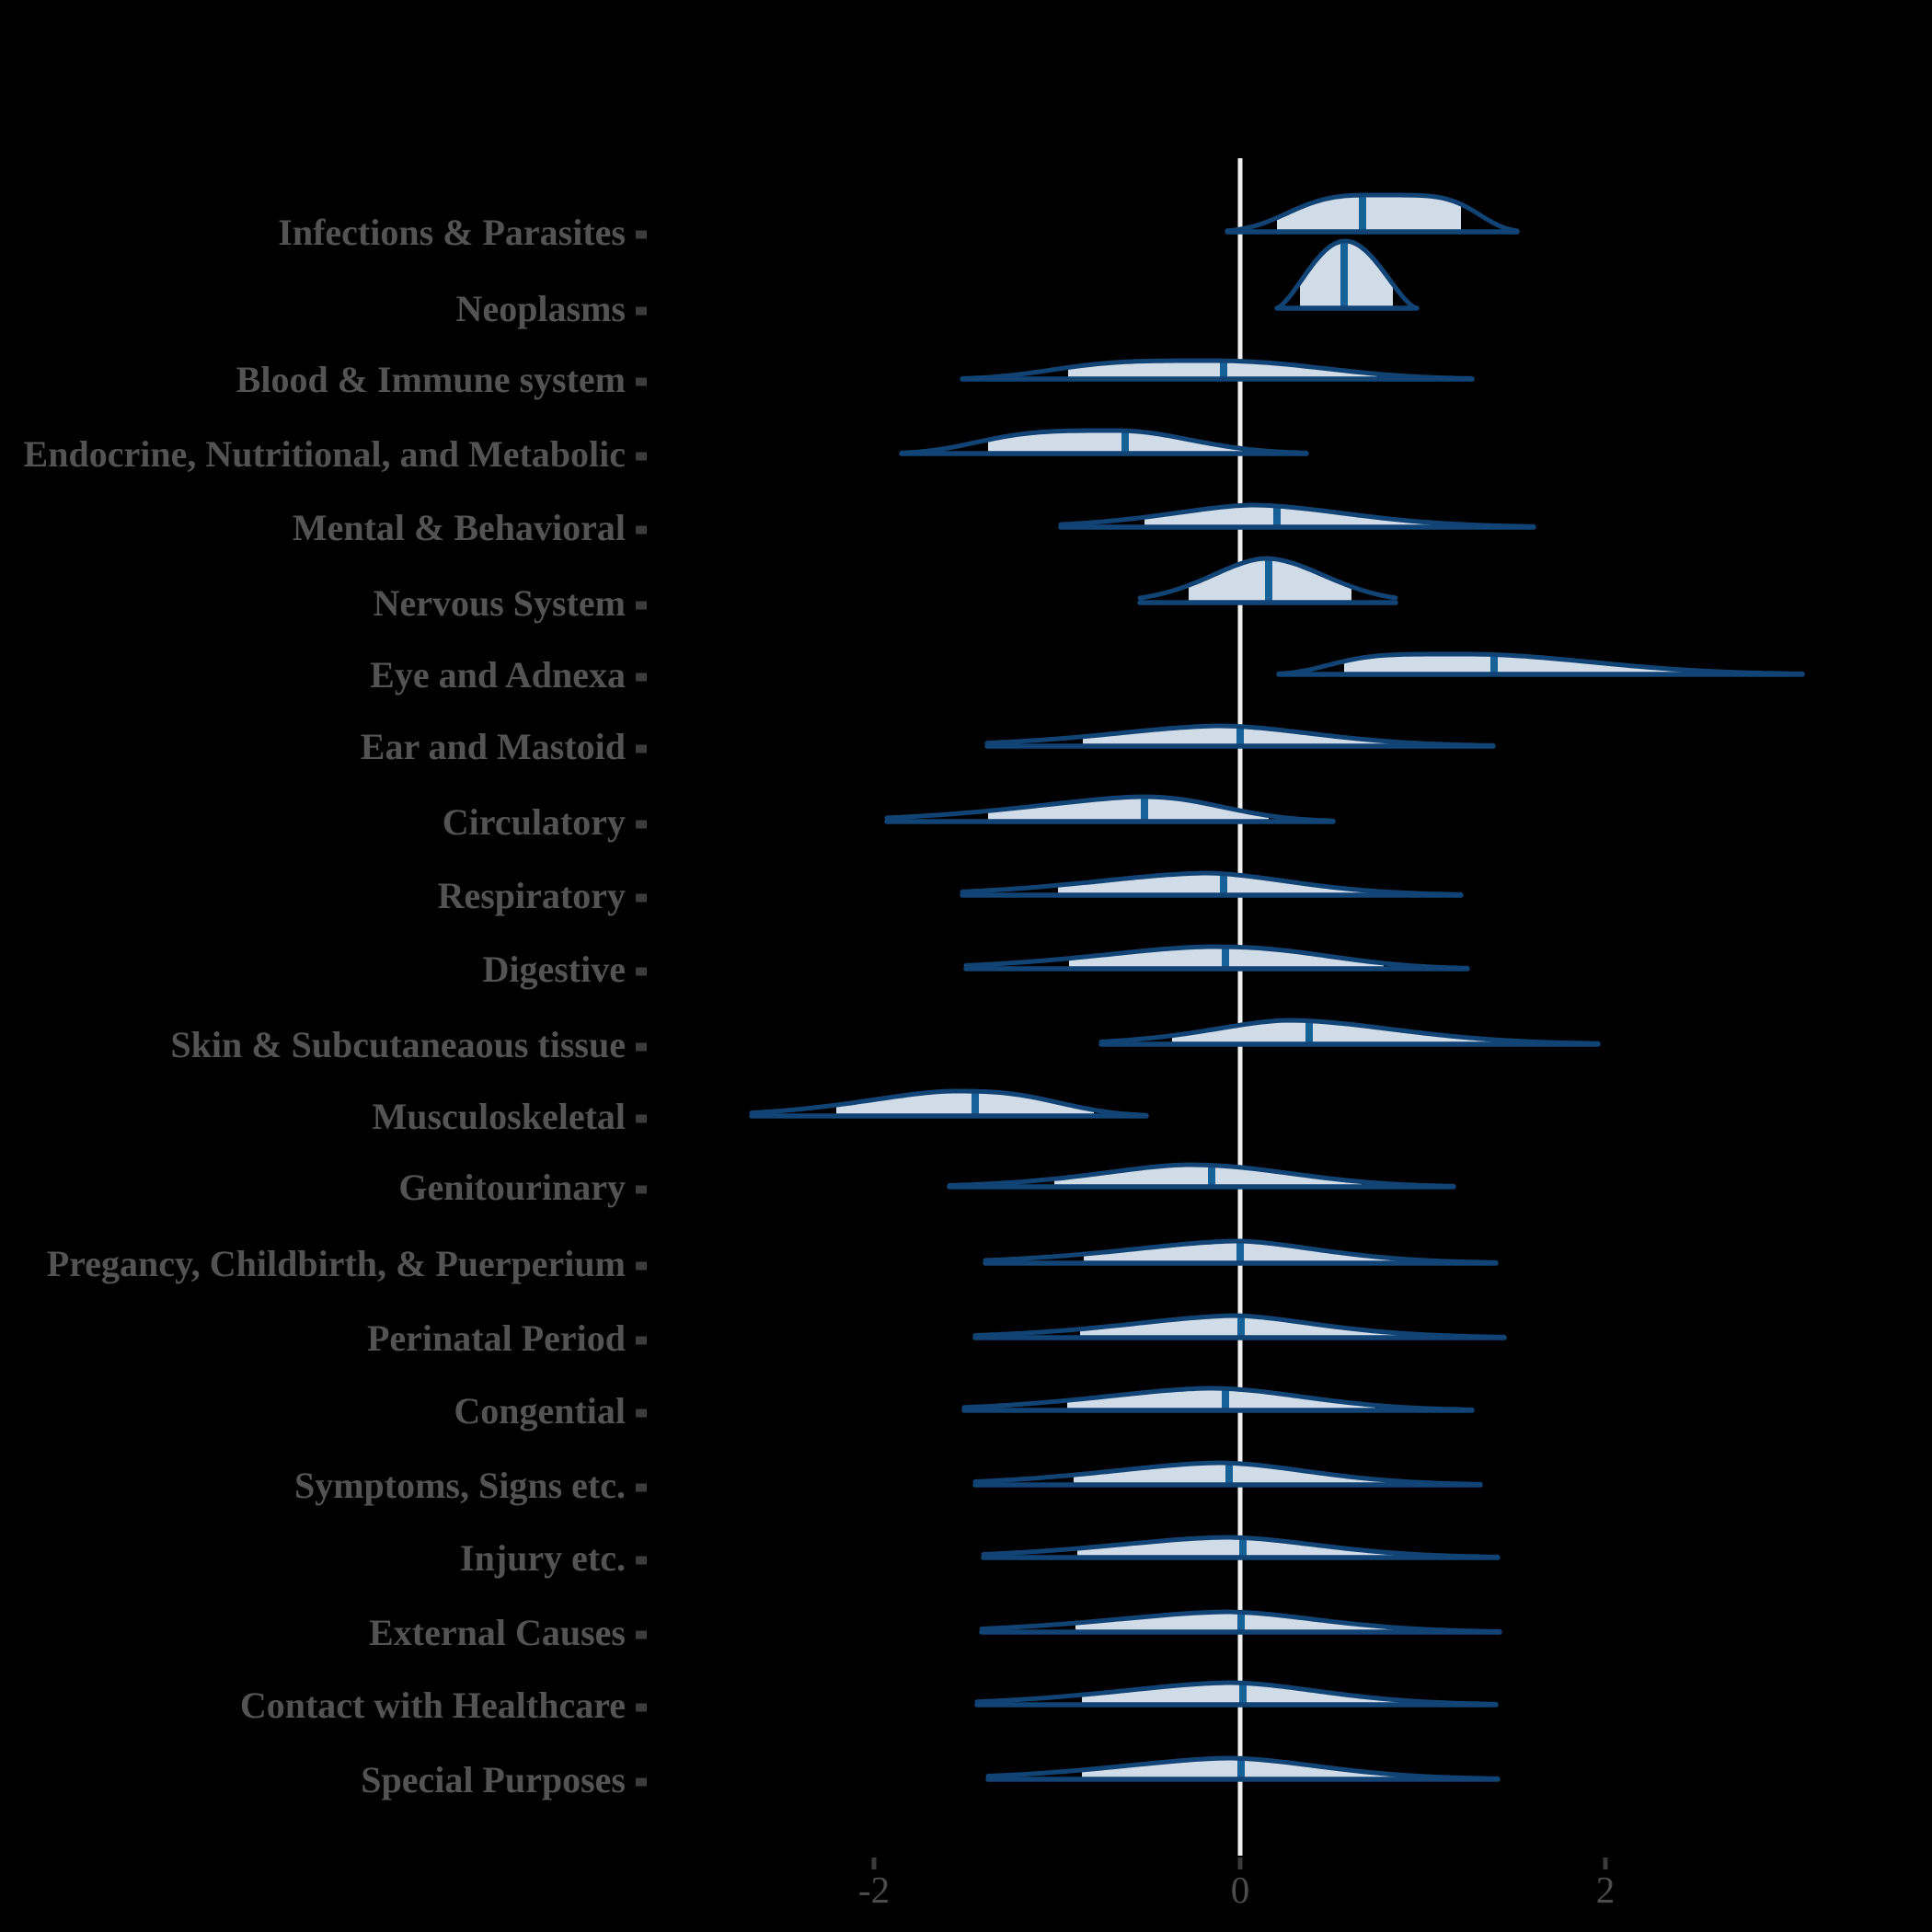  I want to click on svg-text: Infections & Parasites, so click(452, 232).